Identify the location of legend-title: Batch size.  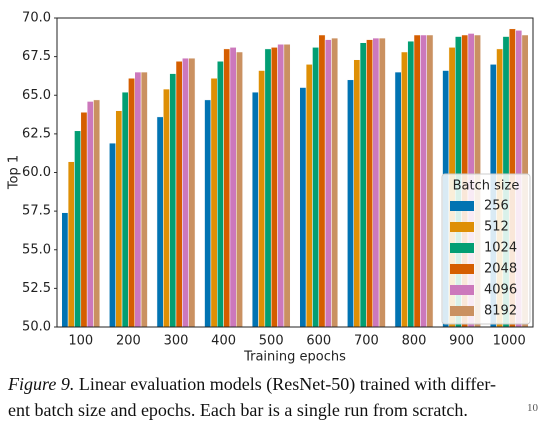
(486, 186).